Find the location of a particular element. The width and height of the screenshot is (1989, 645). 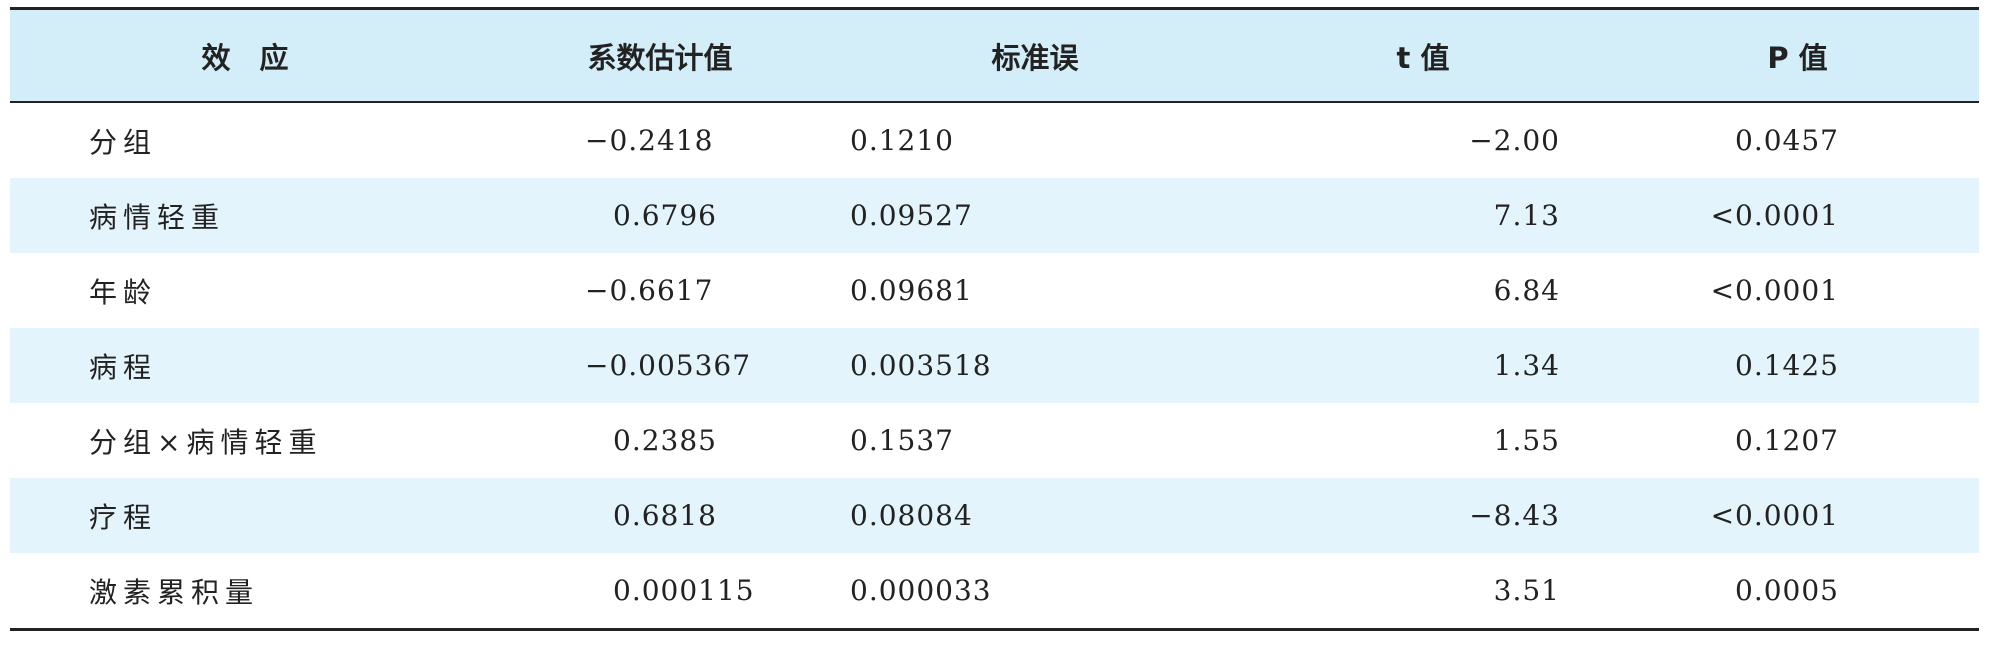

table-row: 病程 −0.005367 0.003518 1.34 0.1425 is located at coordinates (994, 365).